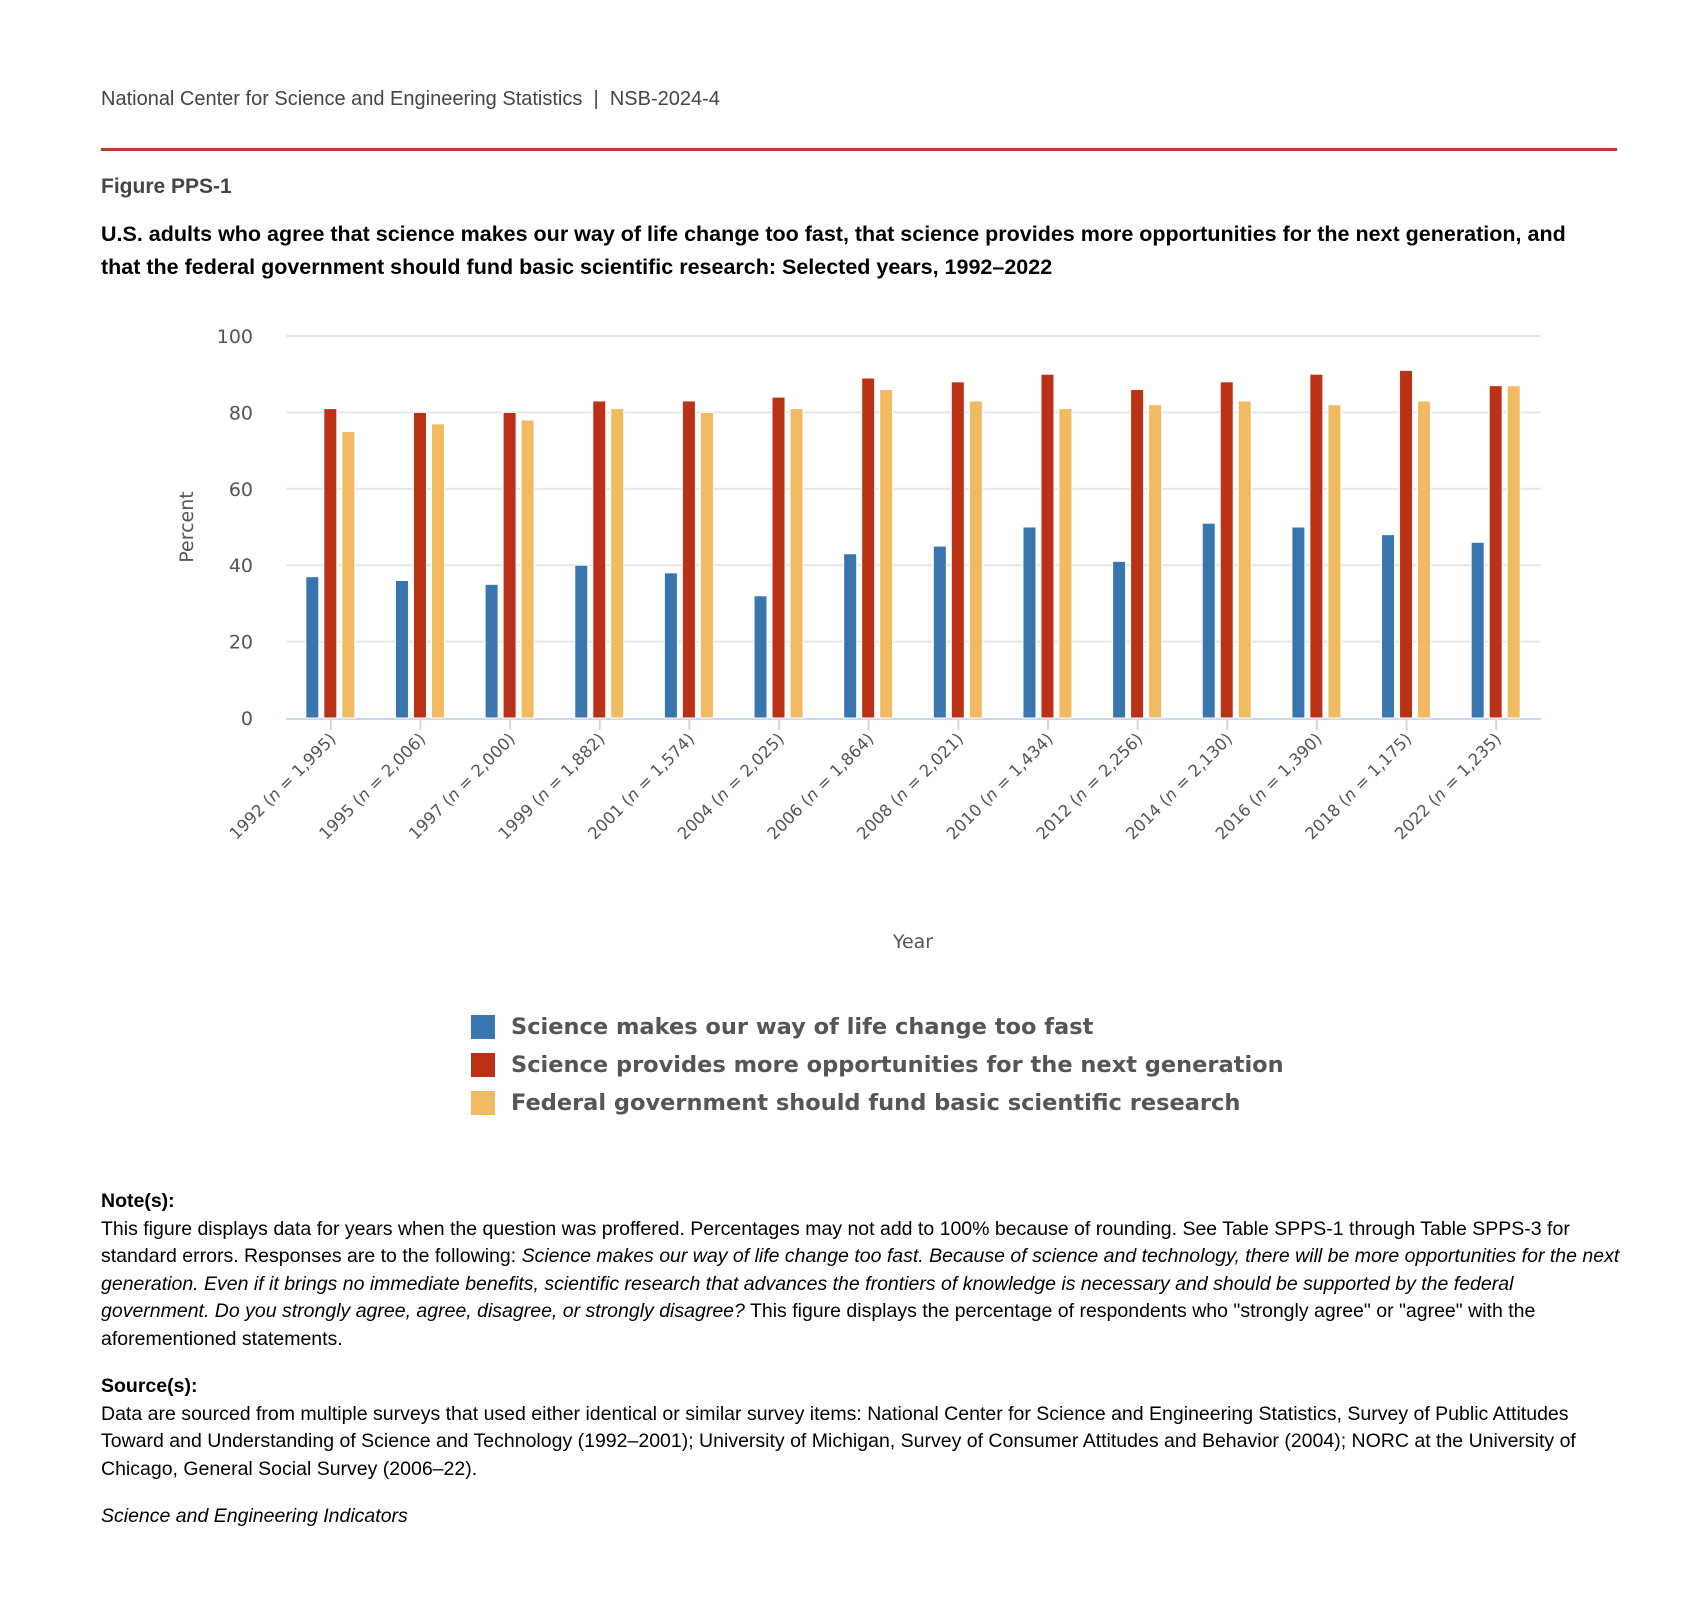  I want to click on x-axis-title: Year, so click(912, 942).